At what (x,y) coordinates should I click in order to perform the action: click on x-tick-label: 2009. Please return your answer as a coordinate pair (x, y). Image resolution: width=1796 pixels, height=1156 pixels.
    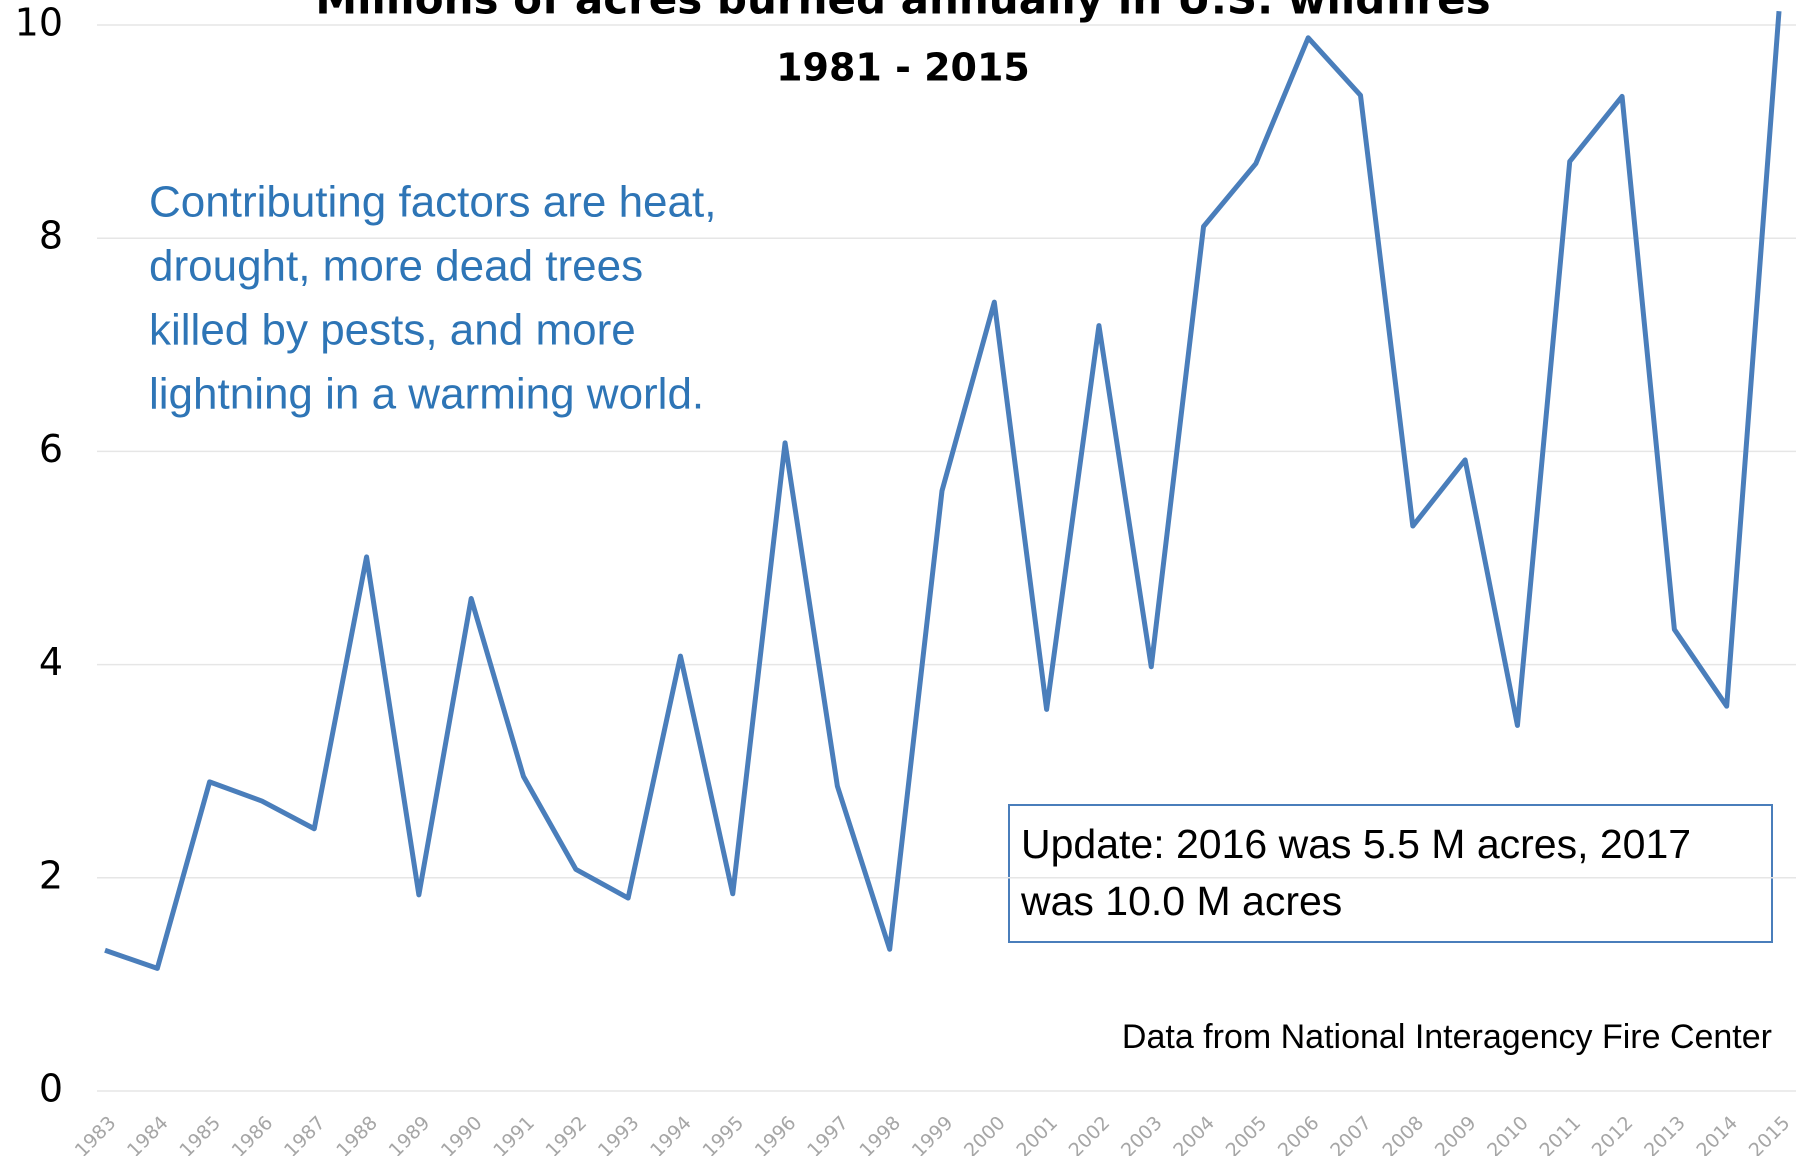
    Looking at the image, I should click on (1456, 1134).